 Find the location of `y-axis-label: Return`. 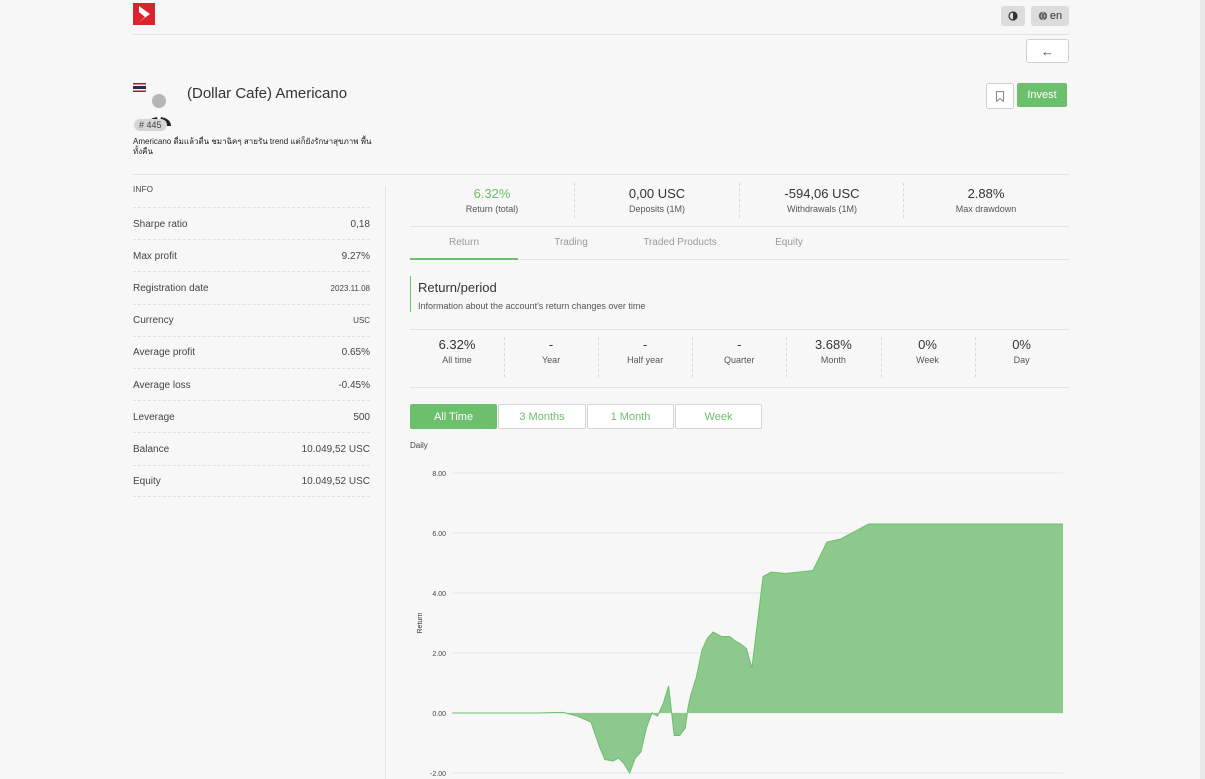

y-axis-label: Return is located at coordinates (420, 622).